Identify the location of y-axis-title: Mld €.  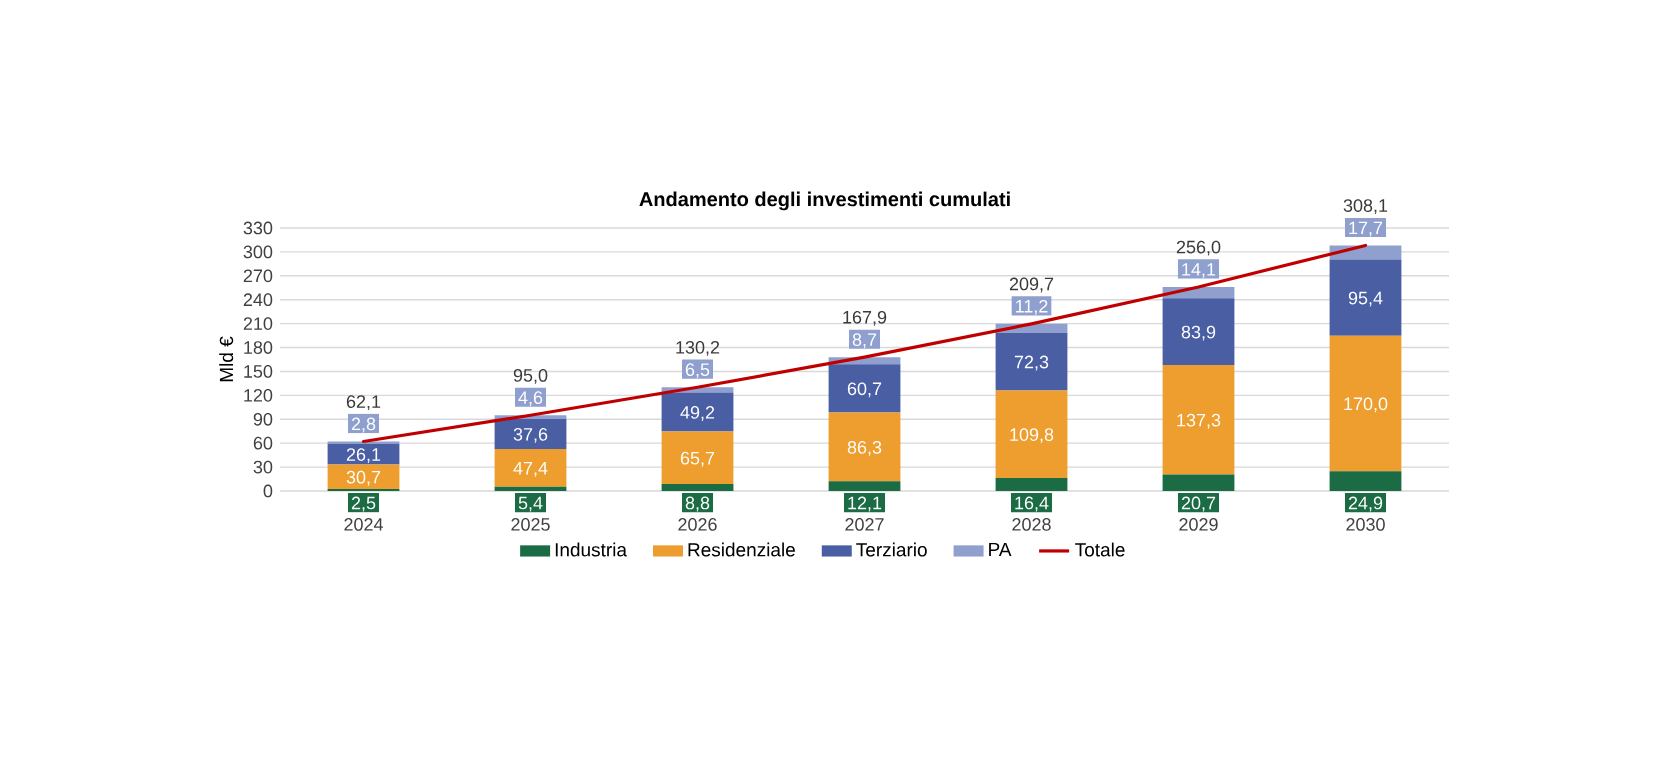
(226, 359).